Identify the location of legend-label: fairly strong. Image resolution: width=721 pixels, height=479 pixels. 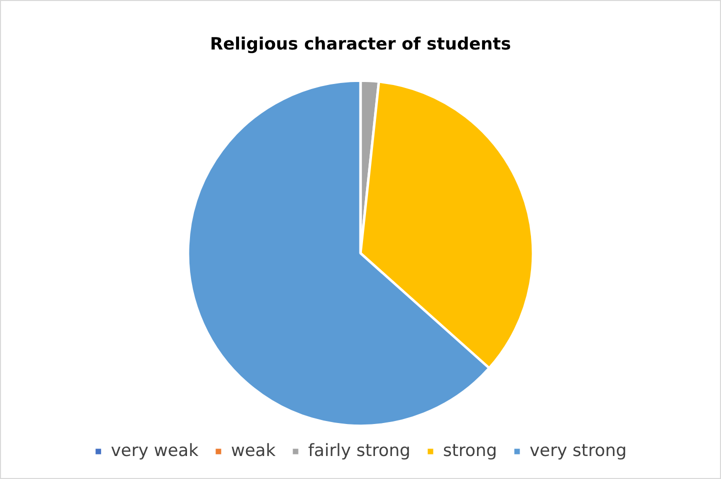
(359, 450).